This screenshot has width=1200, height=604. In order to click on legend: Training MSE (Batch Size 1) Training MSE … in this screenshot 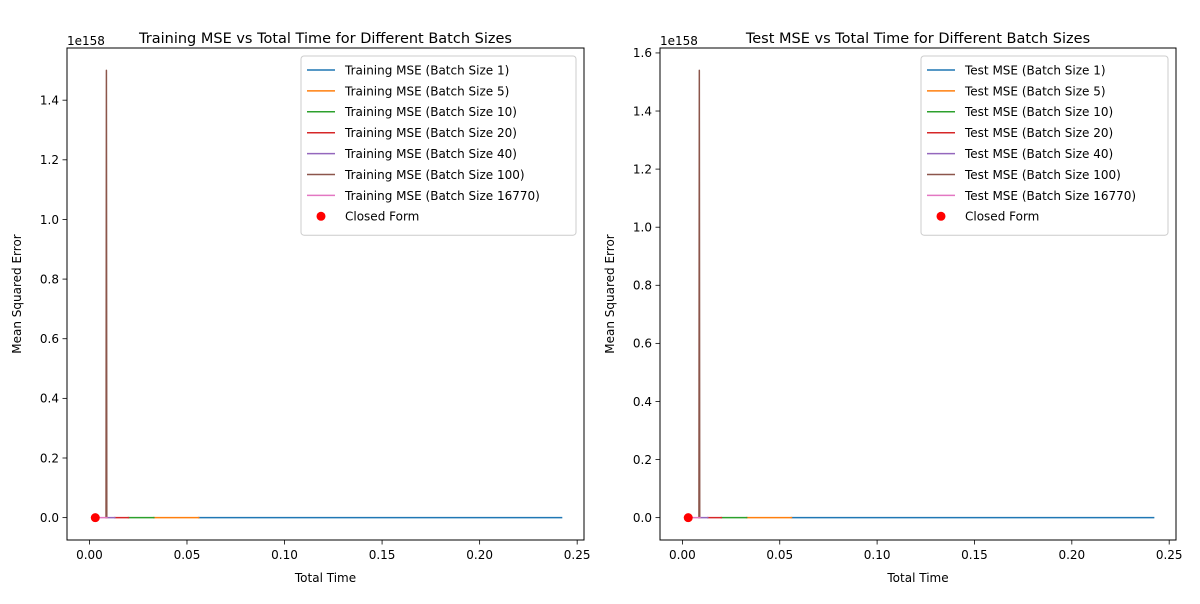, I will do `click(438, 145)`.